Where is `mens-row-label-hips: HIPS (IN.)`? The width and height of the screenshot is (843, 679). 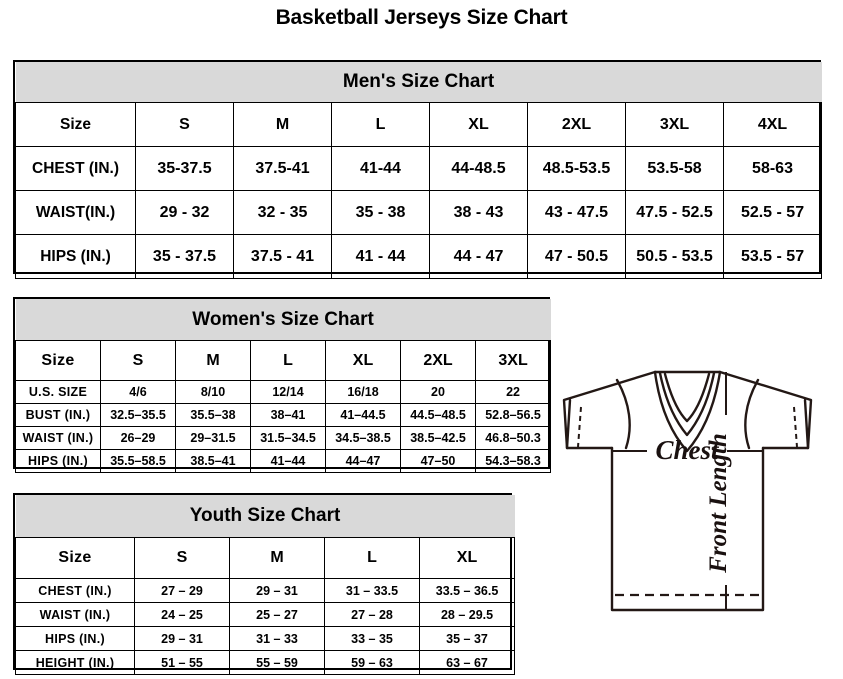
mens-row-label-hips: HIPS (IN.) is located at coordinates (75, 256).